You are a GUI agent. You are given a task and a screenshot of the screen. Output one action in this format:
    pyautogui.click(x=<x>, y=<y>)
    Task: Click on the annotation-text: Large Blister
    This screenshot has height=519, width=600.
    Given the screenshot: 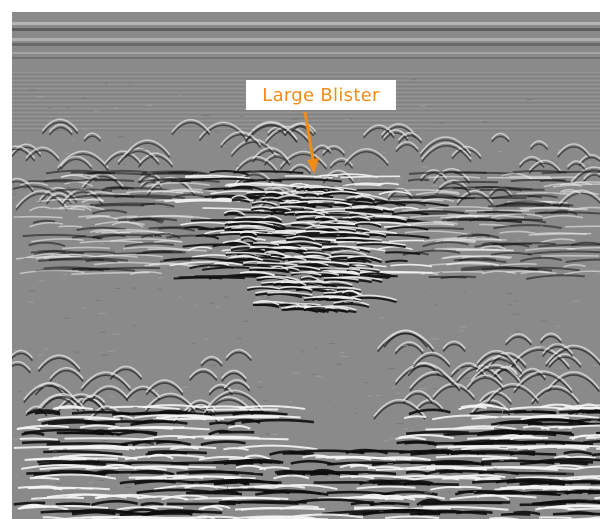 What is the action you would take?
    pyautogui.click(x=321, y=95)
    